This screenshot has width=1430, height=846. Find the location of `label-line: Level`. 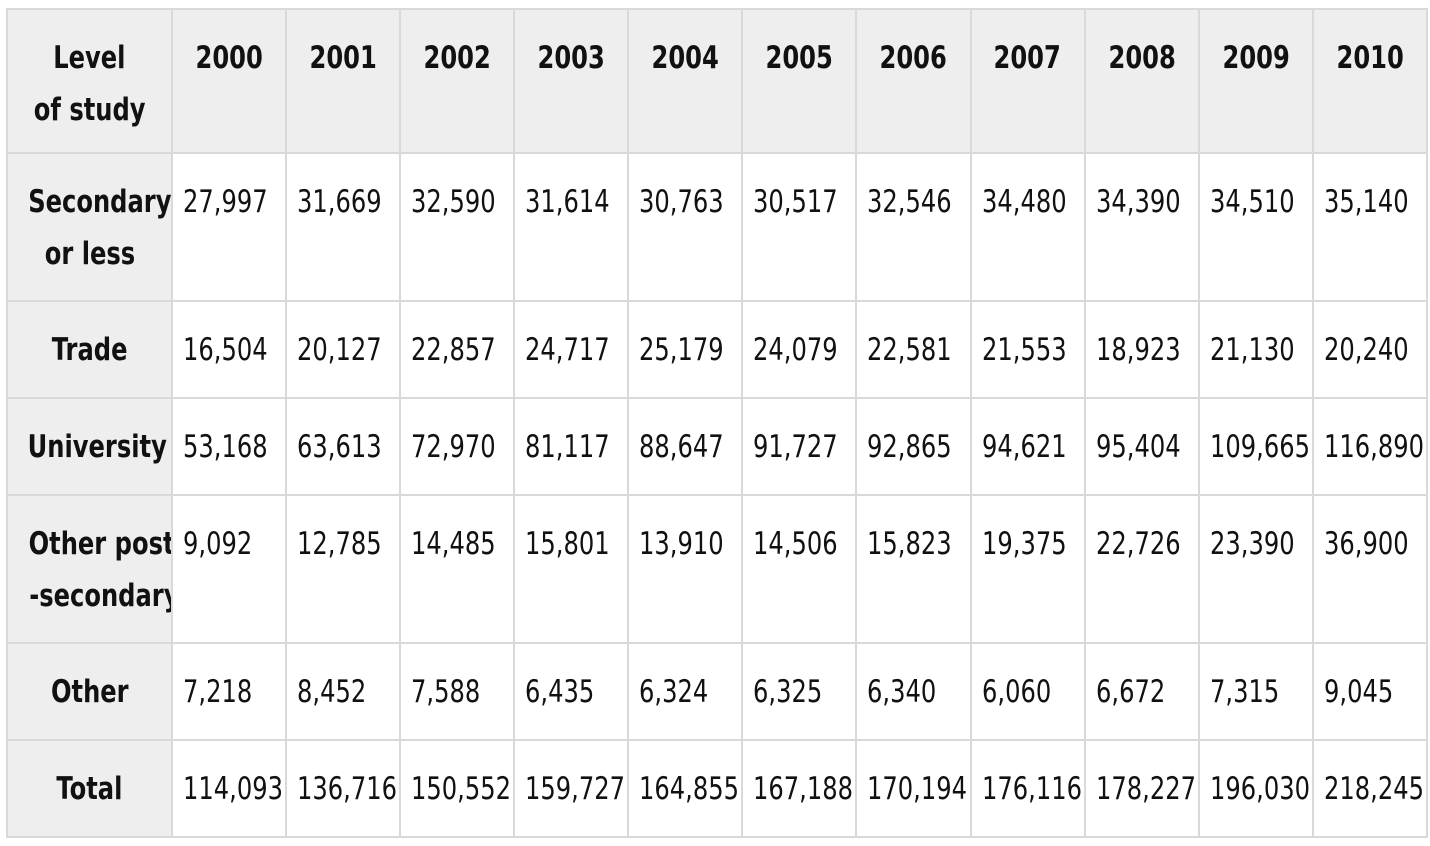

label-line: Level is located at coordinates (89, 58).